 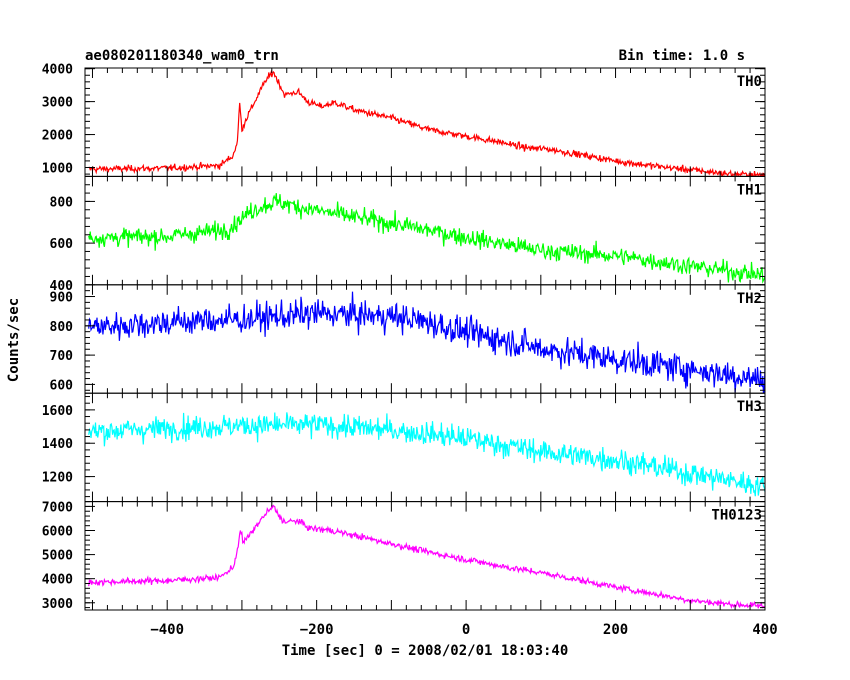 I want to click on panel-th1: 400 600 800 TH1, so click(x=408, y=234).